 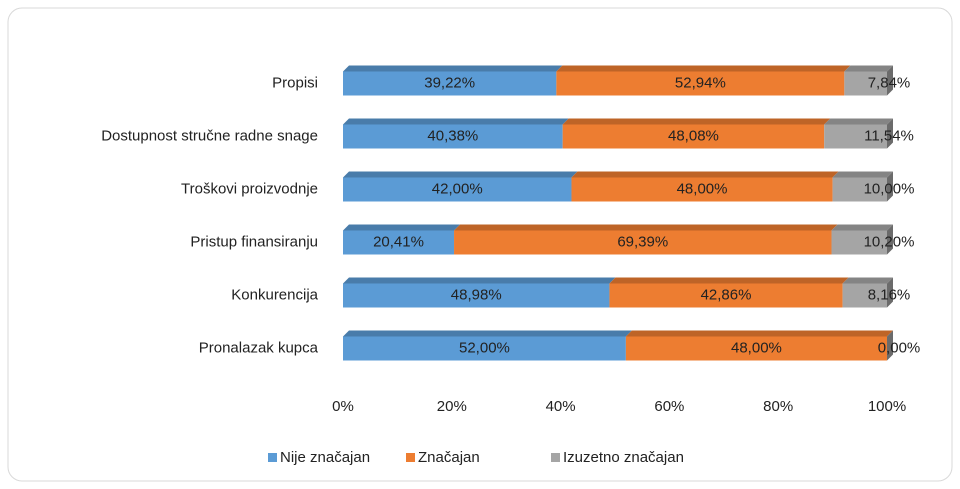 I want to click on data-label: 7,84%, so click(x=889, y=82).